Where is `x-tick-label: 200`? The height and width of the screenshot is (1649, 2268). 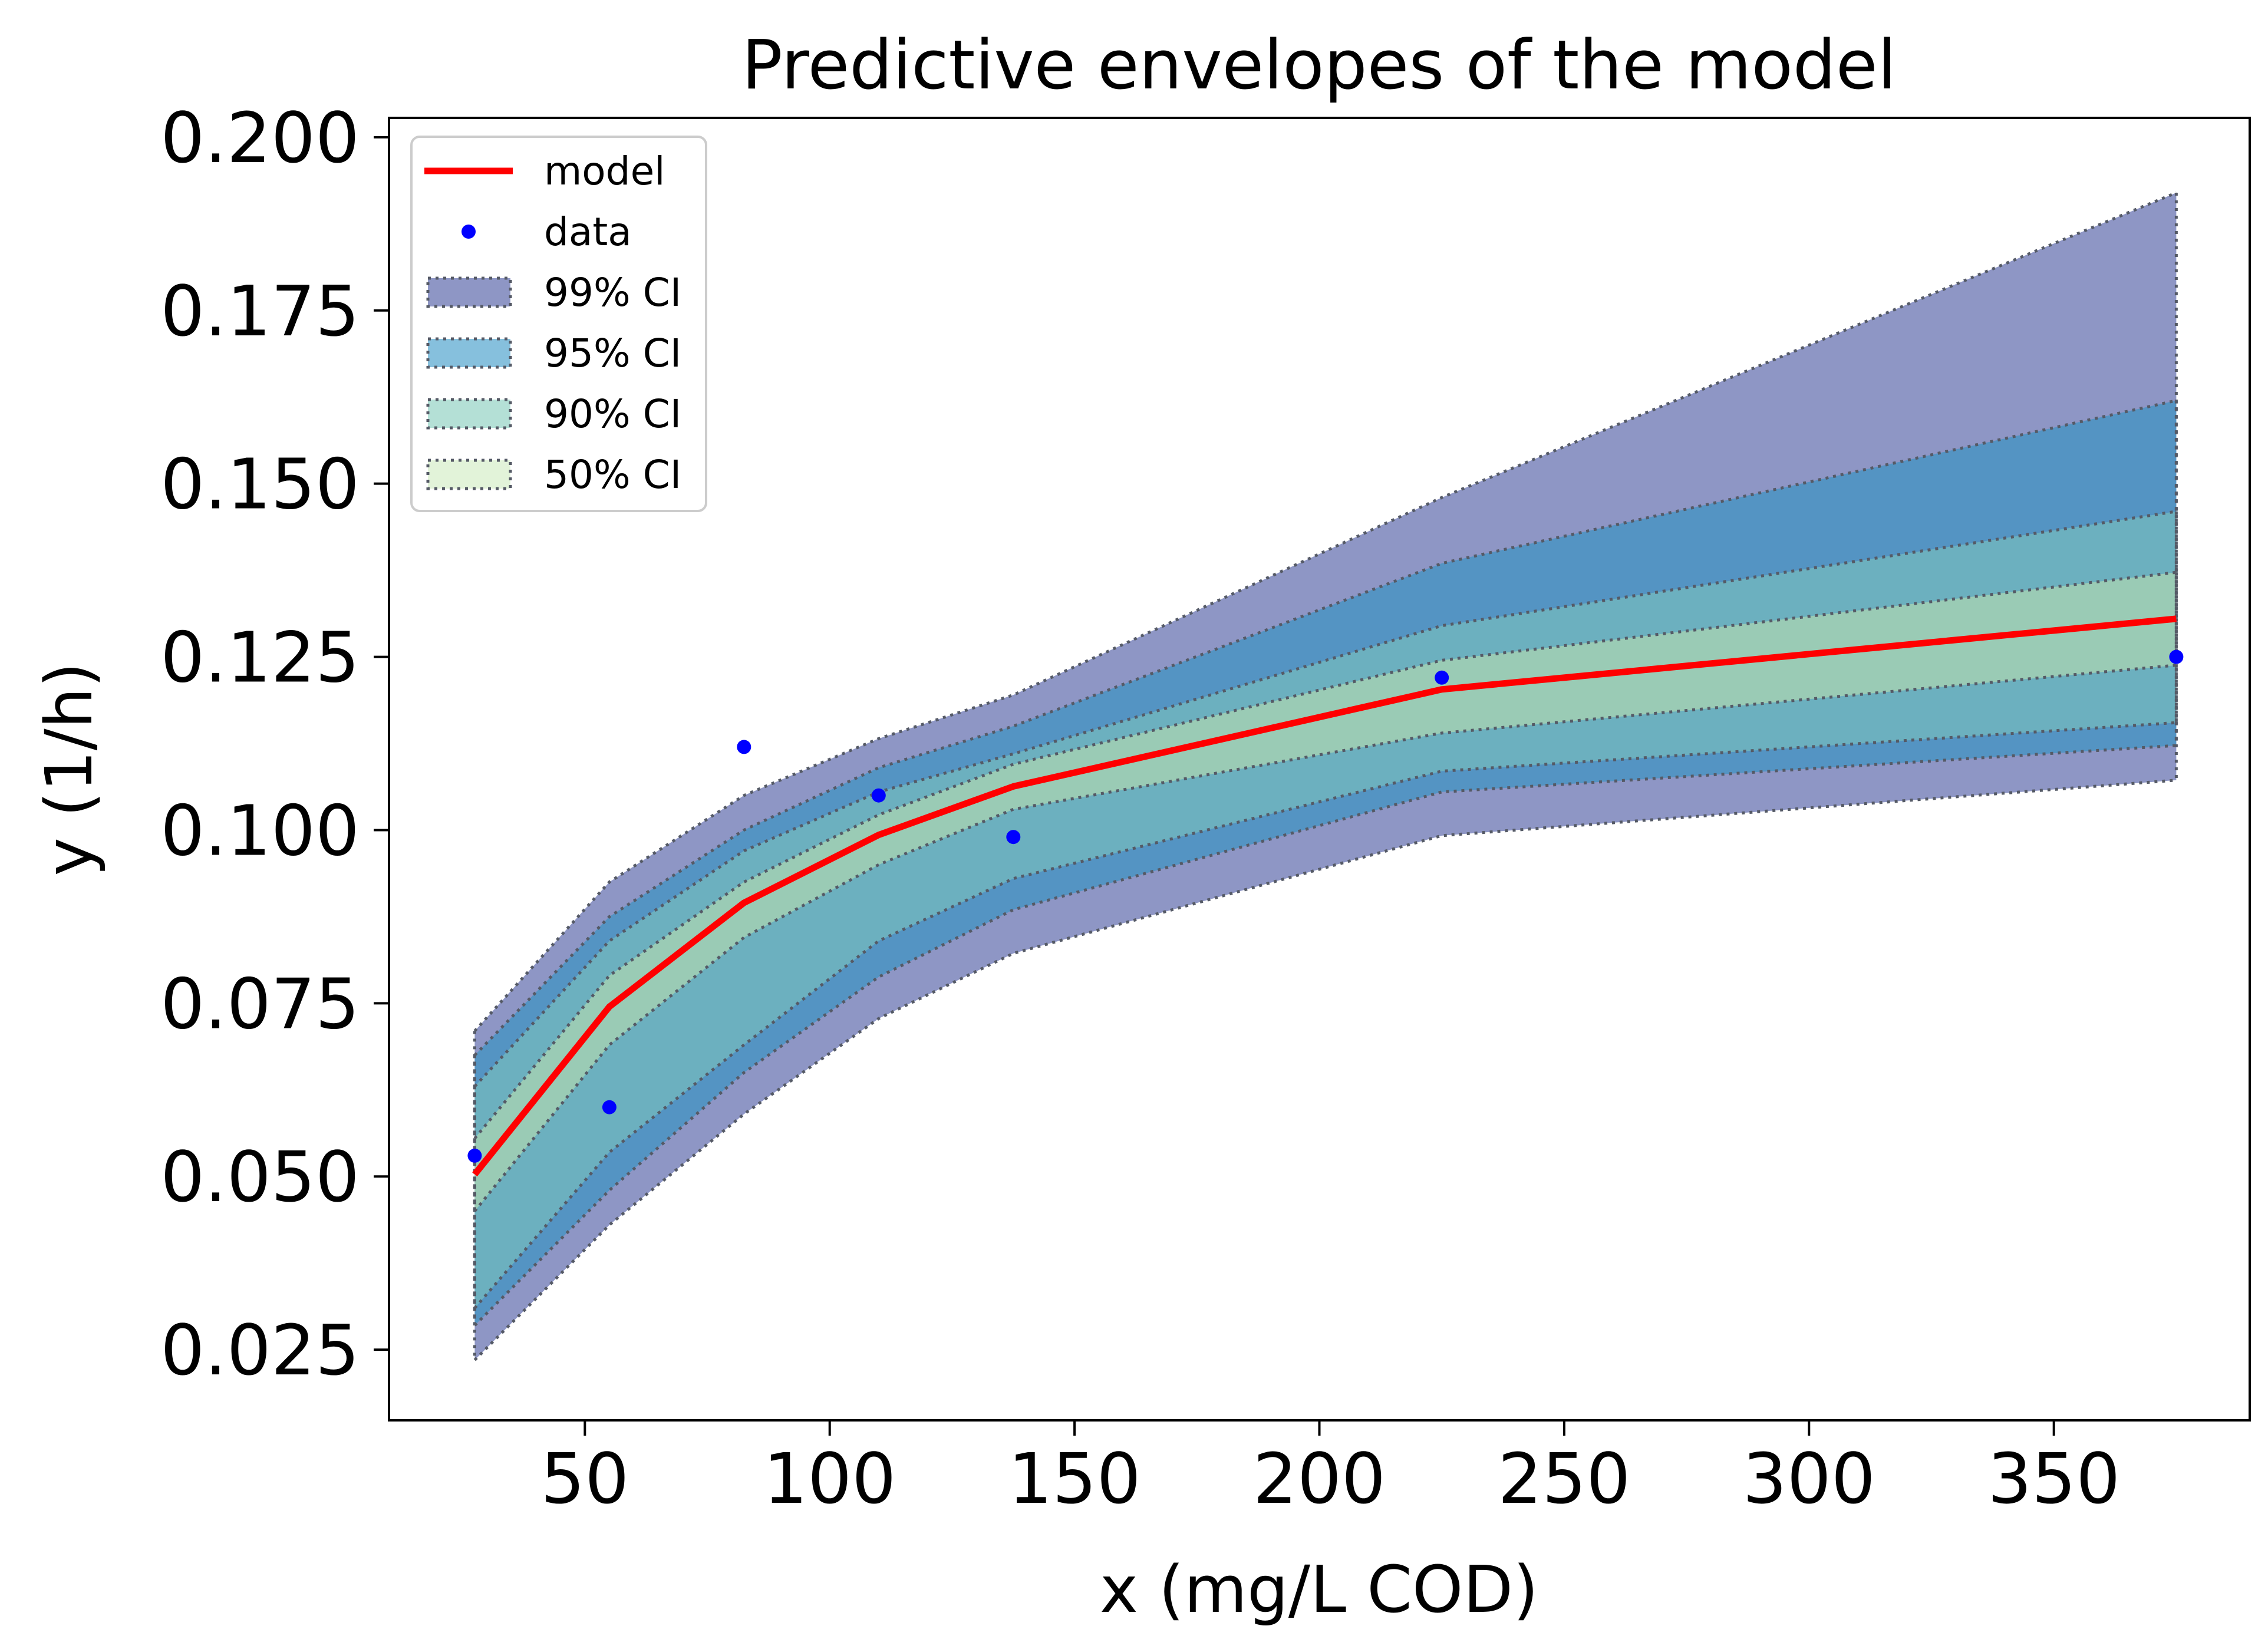 x-tick-label: 200 is located at coordinates (1319, 1478).